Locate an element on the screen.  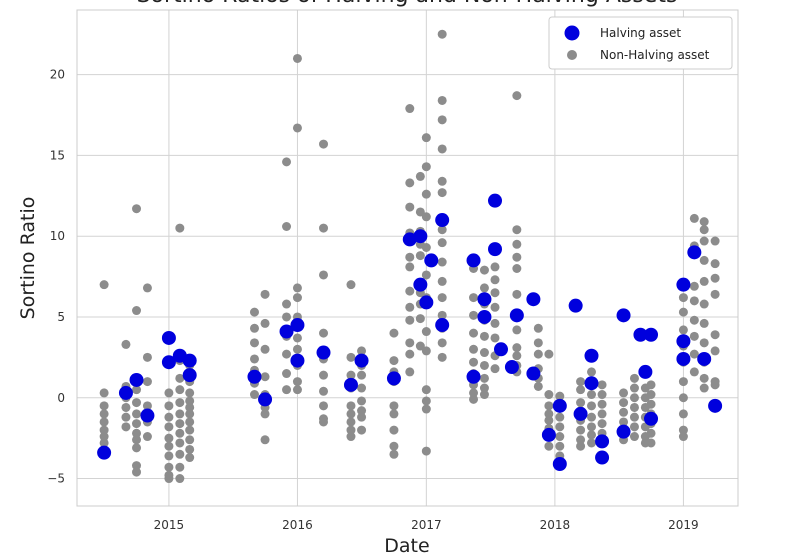
legend-marker-non-halving is located at coordinates (572, 55).